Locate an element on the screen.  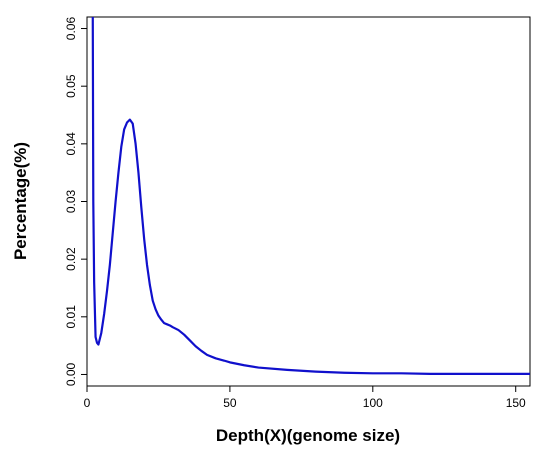
y-tick-label: 0.01 is located at coordinates (71, 317).